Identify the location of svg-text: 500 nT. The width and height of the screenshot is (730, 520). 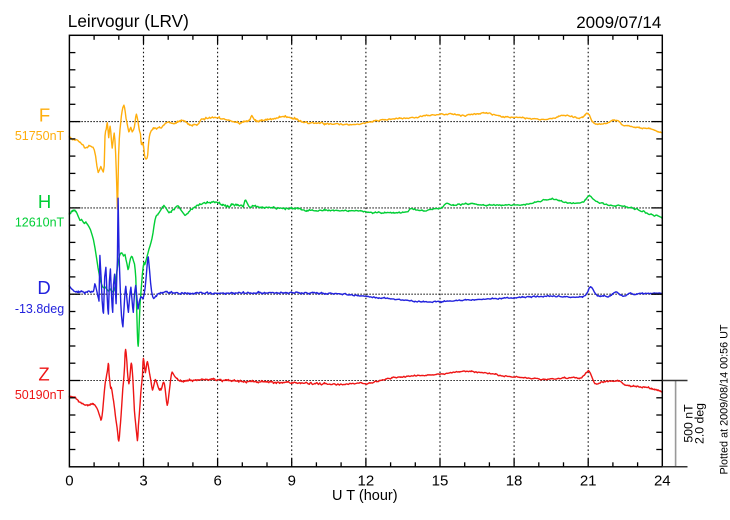
(688, 423).